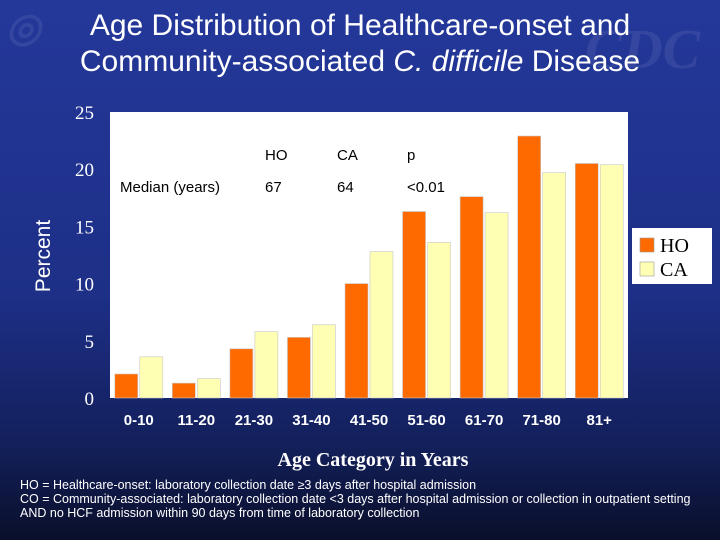  I want to click on x-tick-label: 0-10, so click(139, 420).